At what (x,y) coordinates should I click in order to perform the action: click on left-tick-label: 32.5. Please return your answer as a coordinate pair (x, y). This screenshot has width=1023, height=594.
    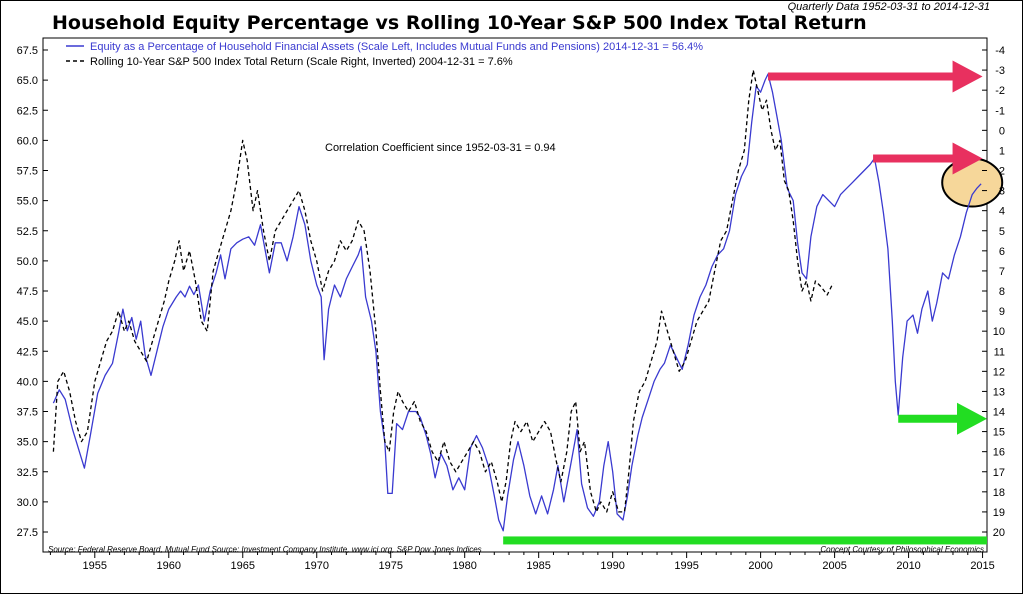
    Looking at the image, I should click on (27, 473).